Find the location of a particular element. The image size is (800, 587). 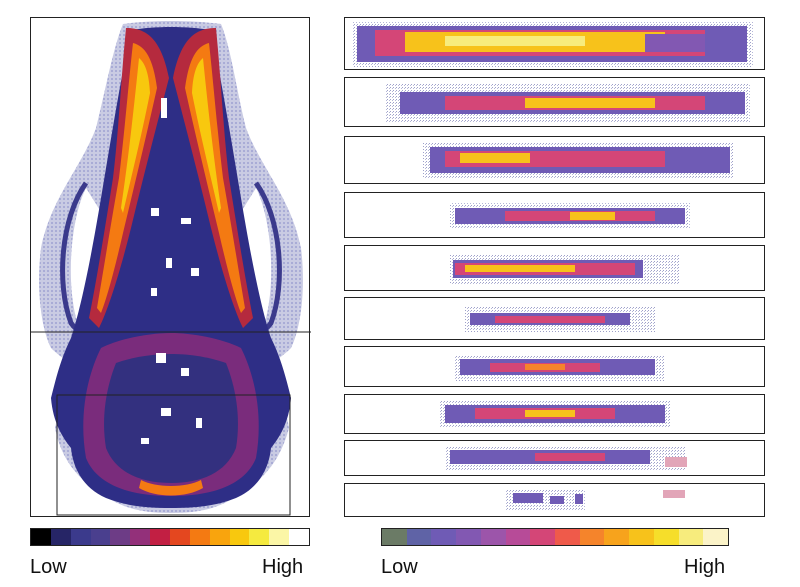

left-colorbar-low-label: Low is located at coordinates (48, 567).